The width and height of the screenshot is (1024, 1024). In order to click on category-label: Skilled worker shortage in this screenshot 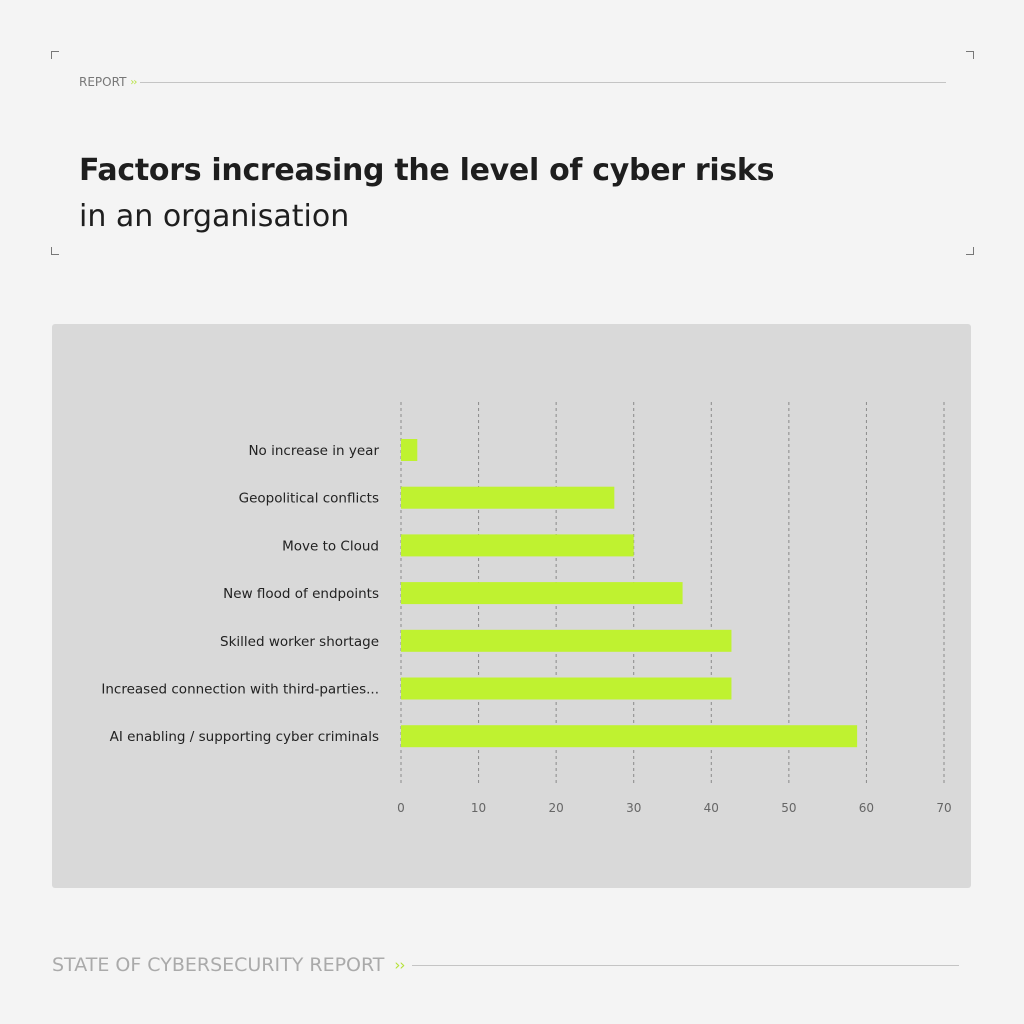, I will do `click(299, 642)`.